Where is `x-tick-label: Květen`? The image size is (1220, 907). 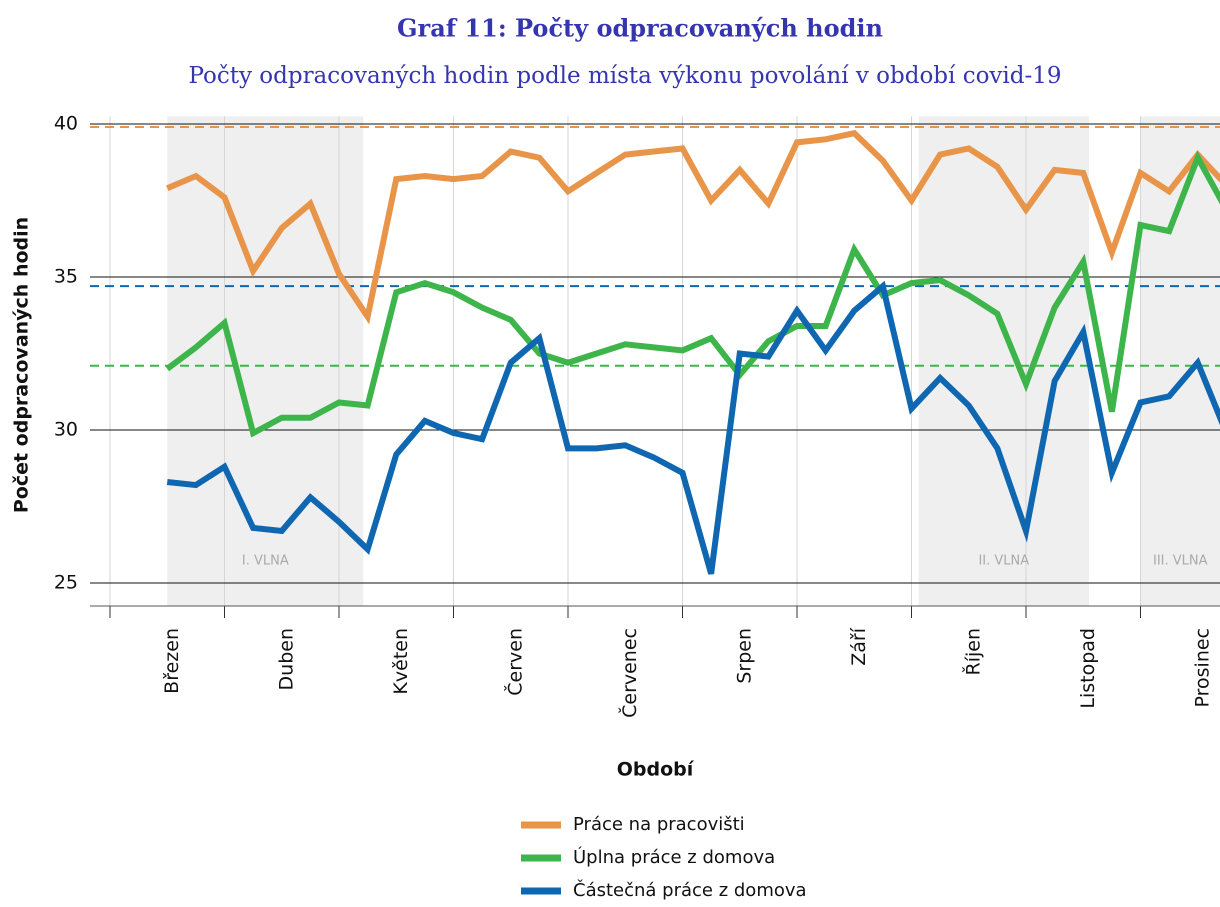 x-tick-label: Květen is located at coordinates (401, 661).